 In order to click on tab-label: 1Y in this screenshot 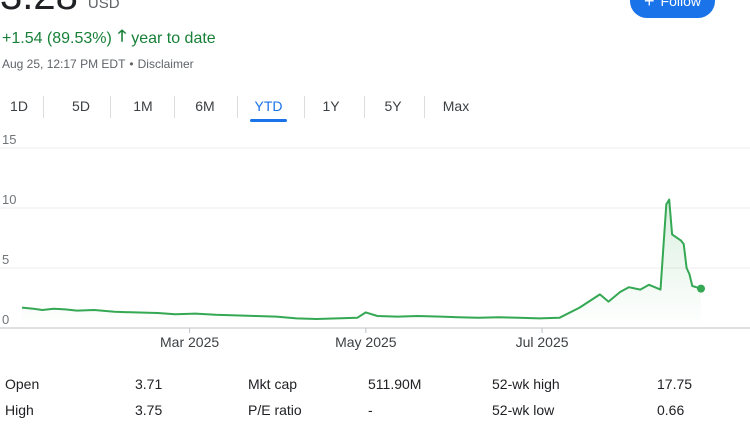, I will do `click(331, 106)`.